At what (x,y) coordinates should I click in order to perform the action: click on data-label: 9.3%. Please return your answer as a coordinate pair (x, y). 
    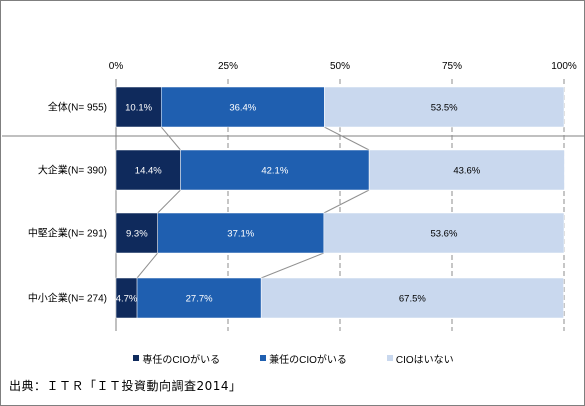
    Looking at the image, I should click on (137, 234).